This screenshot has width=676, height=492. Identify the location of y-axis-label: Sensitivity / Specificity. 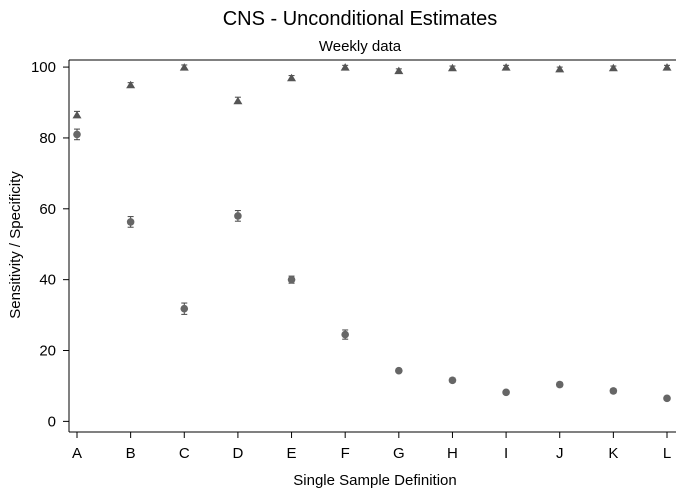
(15, 245).